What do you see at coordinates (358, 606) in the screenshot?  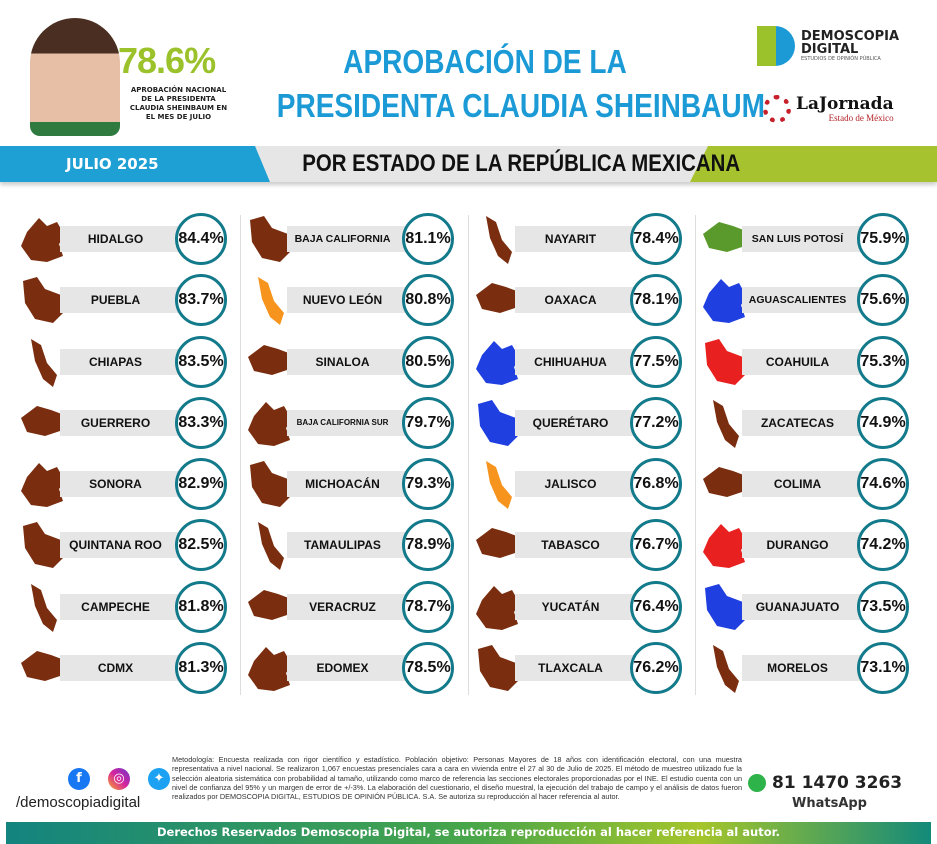 I see `state-row: VERACRUZ 78.7%` at bounding box center [358, 606].